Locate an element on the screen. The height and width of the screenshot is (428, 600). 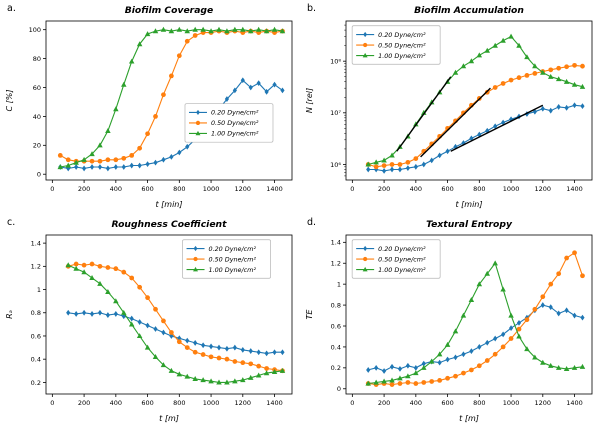
svg-text: N [rel] is located at coordinates (309, 100).